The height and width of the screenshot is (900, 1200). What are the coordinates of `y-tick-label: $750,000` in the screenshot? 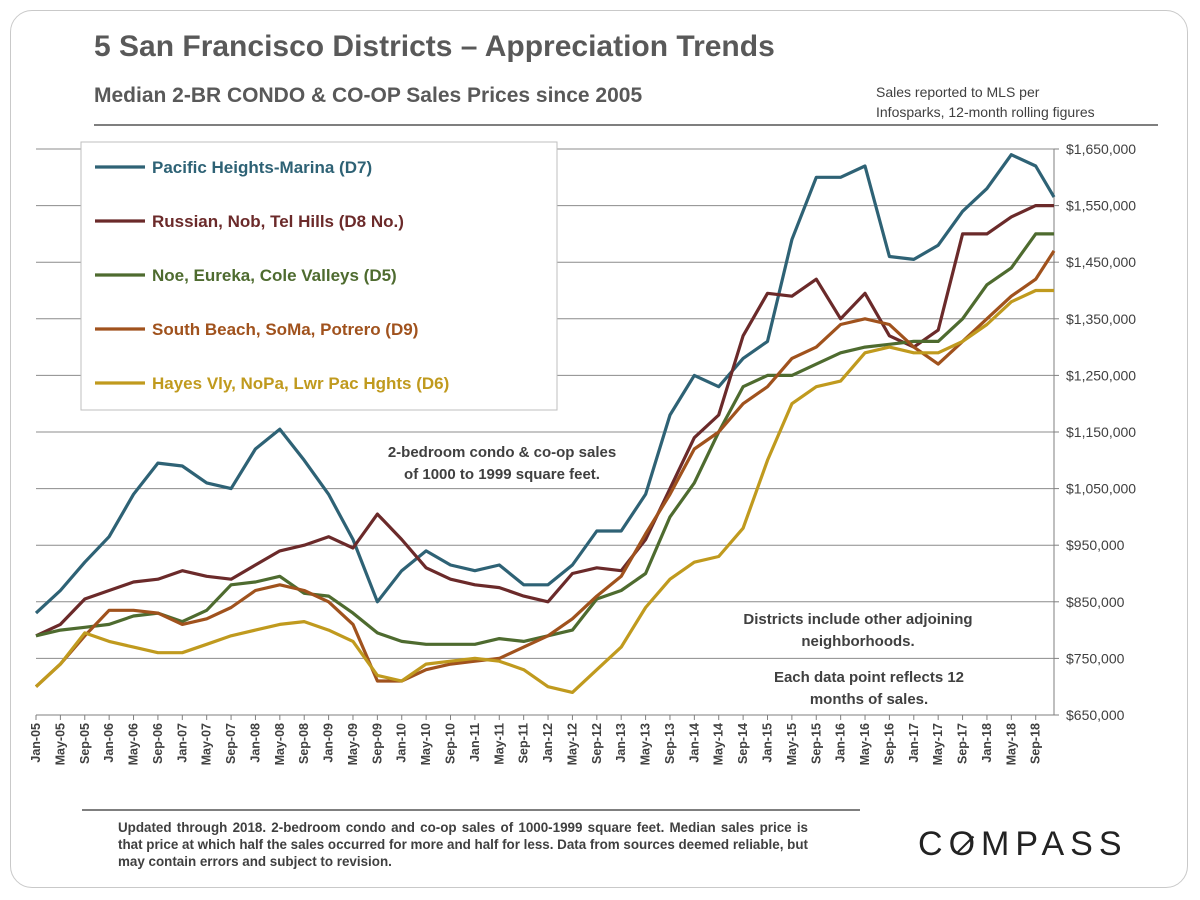 It's located at (1095, 658).